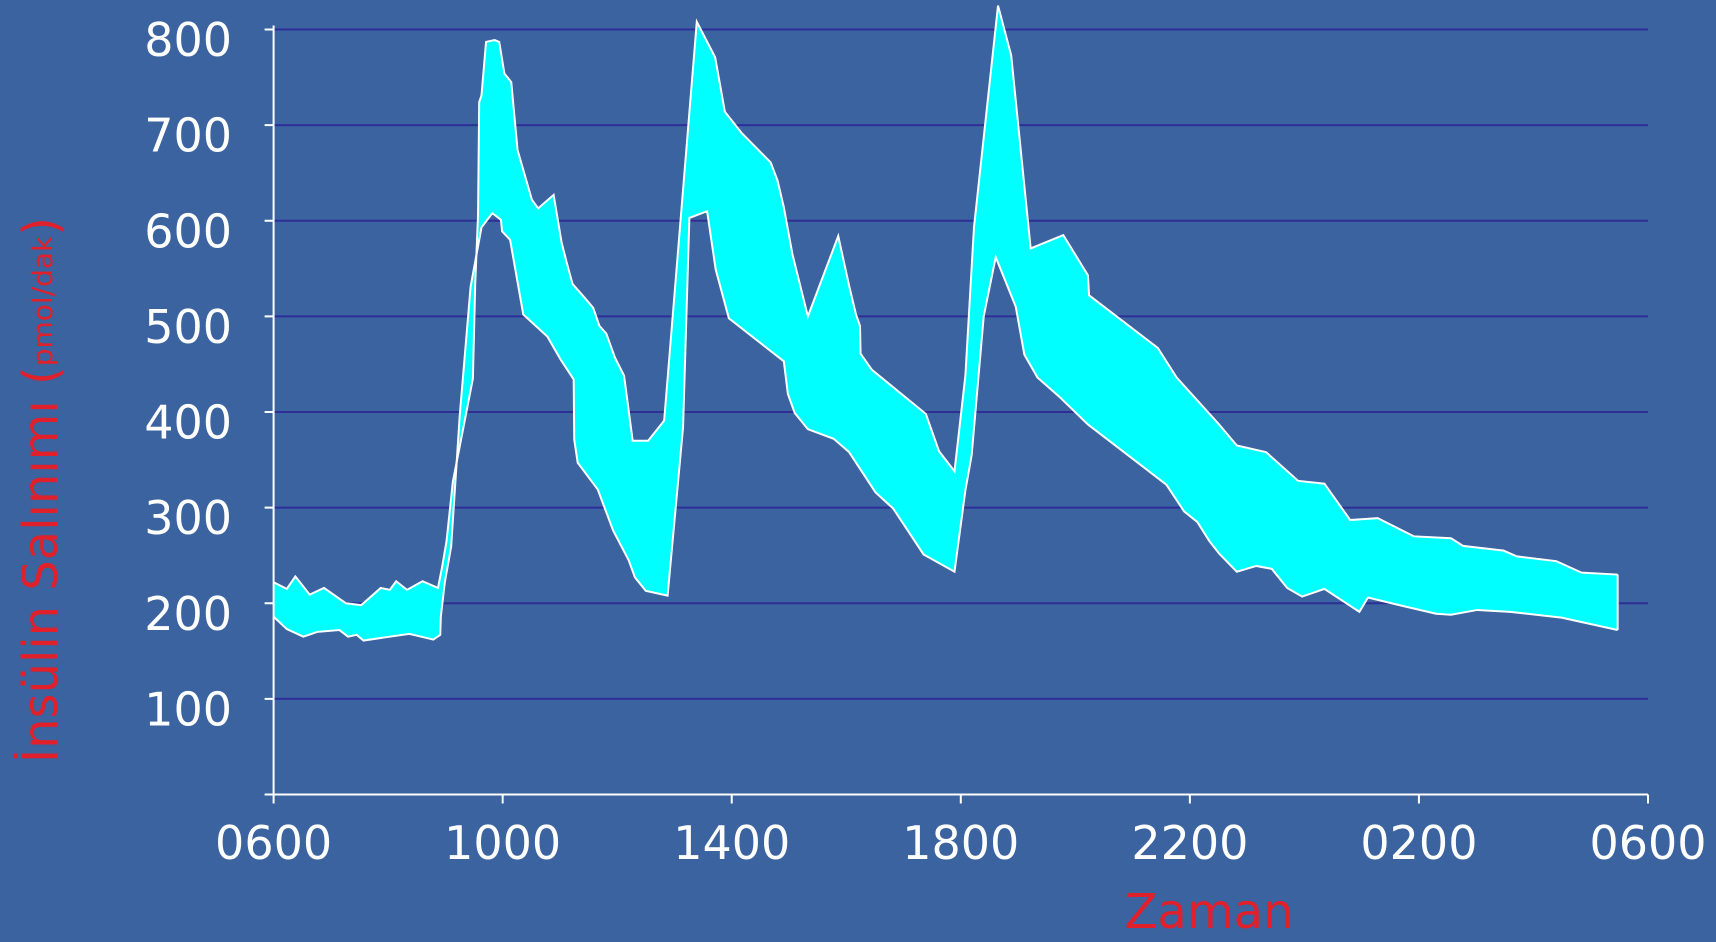  What do you see at coordinates (188, 423) in the screenshot?
I see `y-tick-label: 400` at bounding box center [188, 423].